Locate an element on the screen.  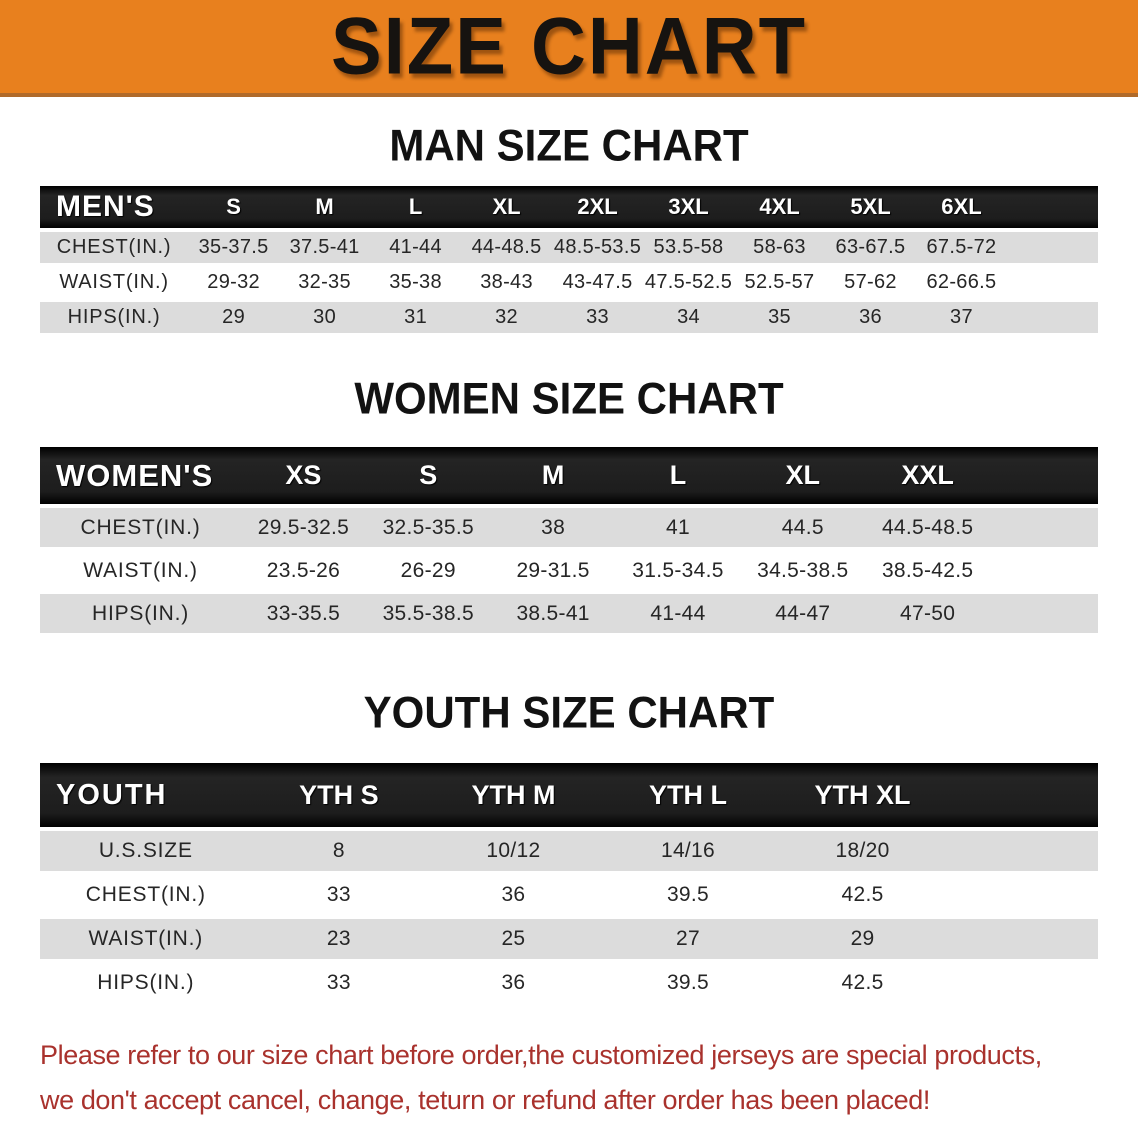
column-header: XXL is located at coordinates (928, 475).